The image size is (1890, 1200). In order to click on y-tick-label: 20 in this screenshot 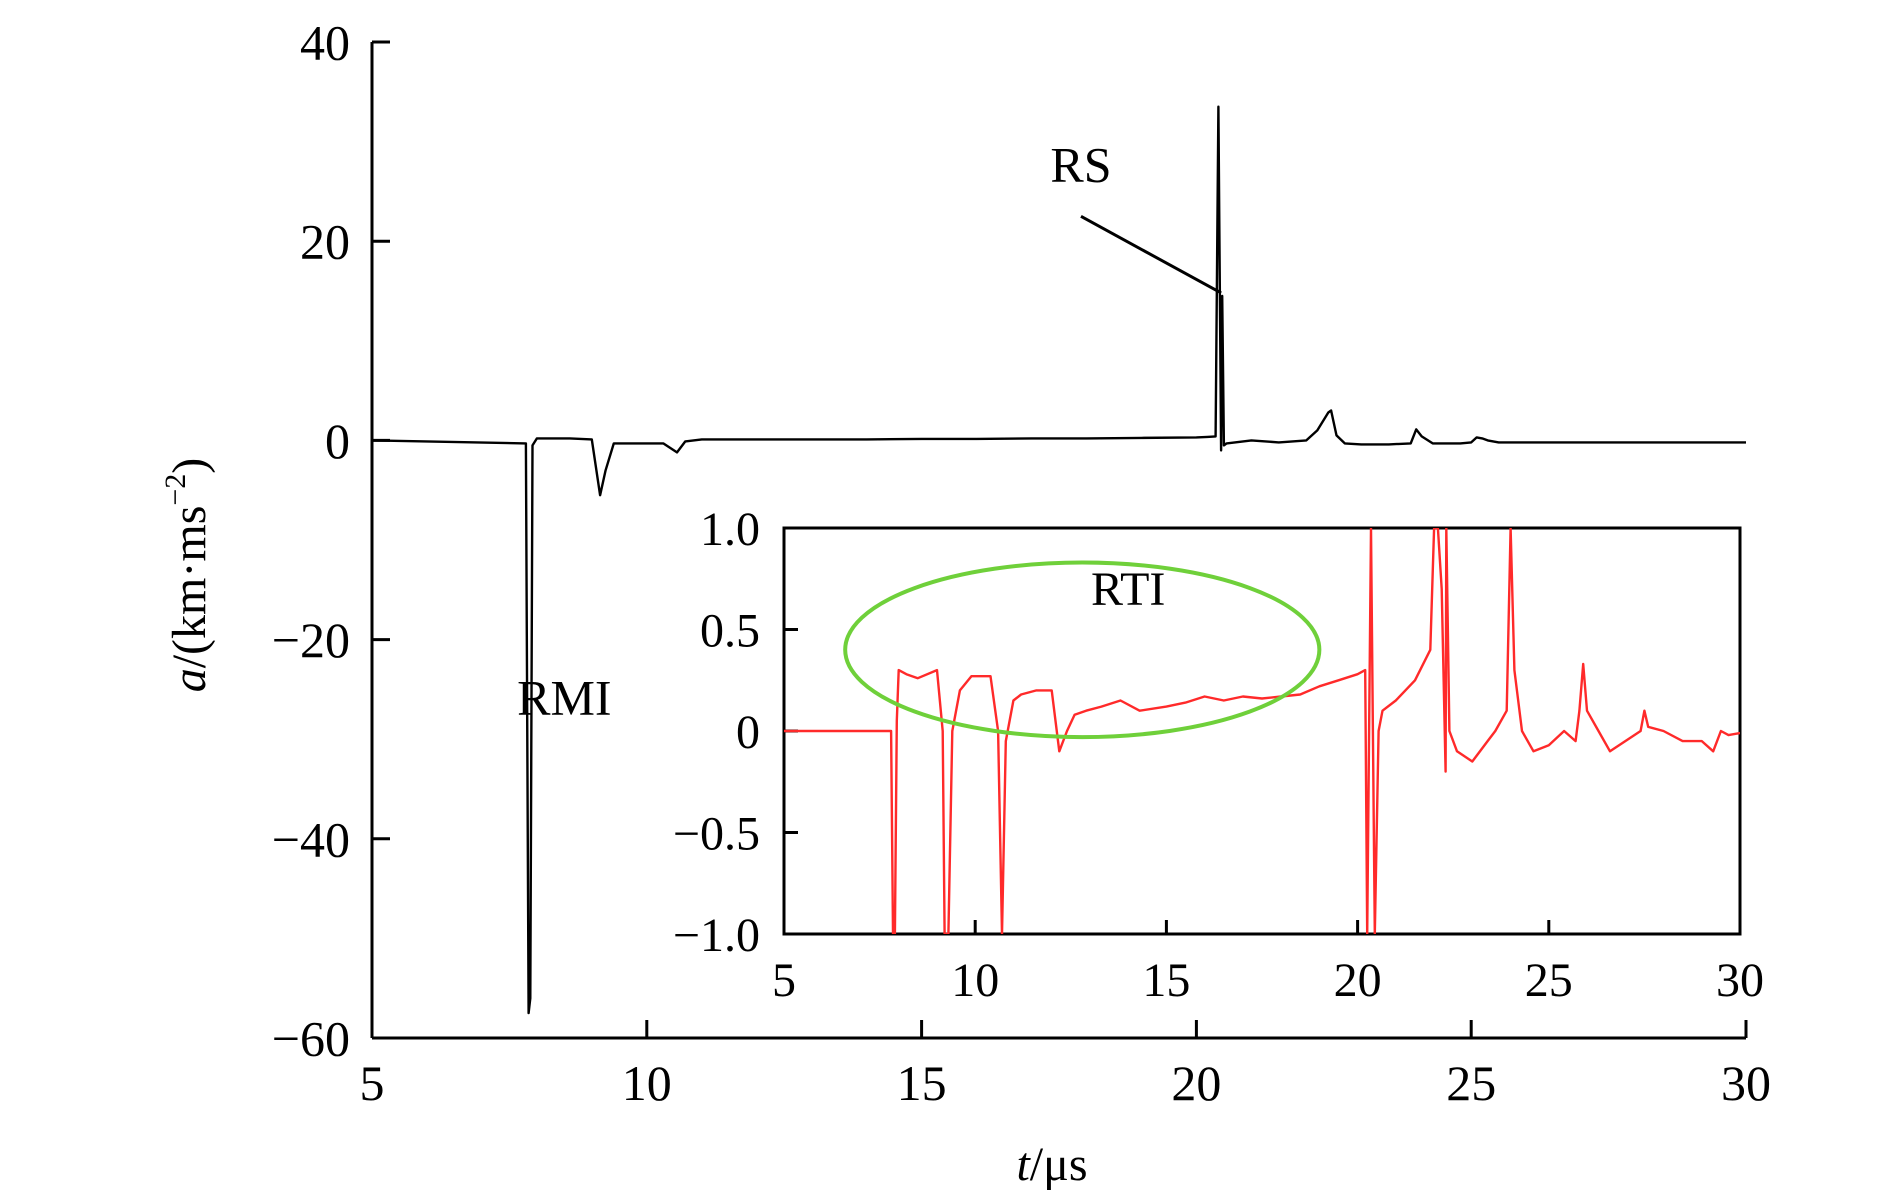, I will do `click(325, 242)`.